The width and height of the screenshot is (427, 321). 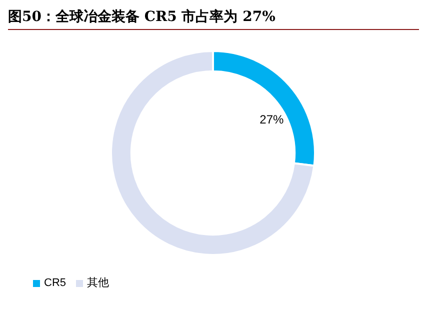 What do you see at coordinates (98, 283) in the screenshot?
I see `legend-label: 其他` at bounding box center [98, 283].